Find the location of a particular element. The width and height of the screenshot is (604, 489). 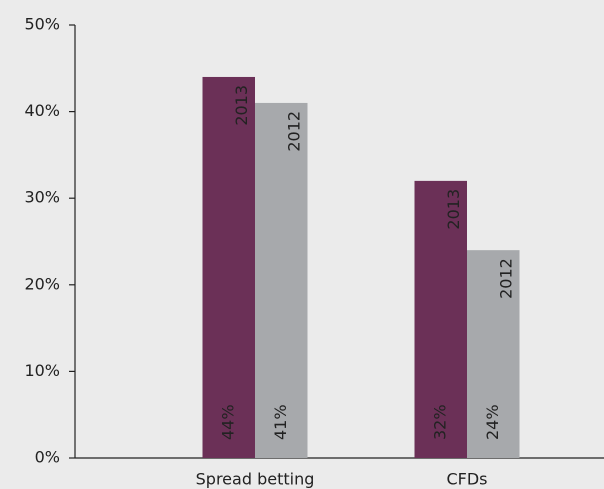

x-tick-label: Spread betting is located at coordinates (255, 479).